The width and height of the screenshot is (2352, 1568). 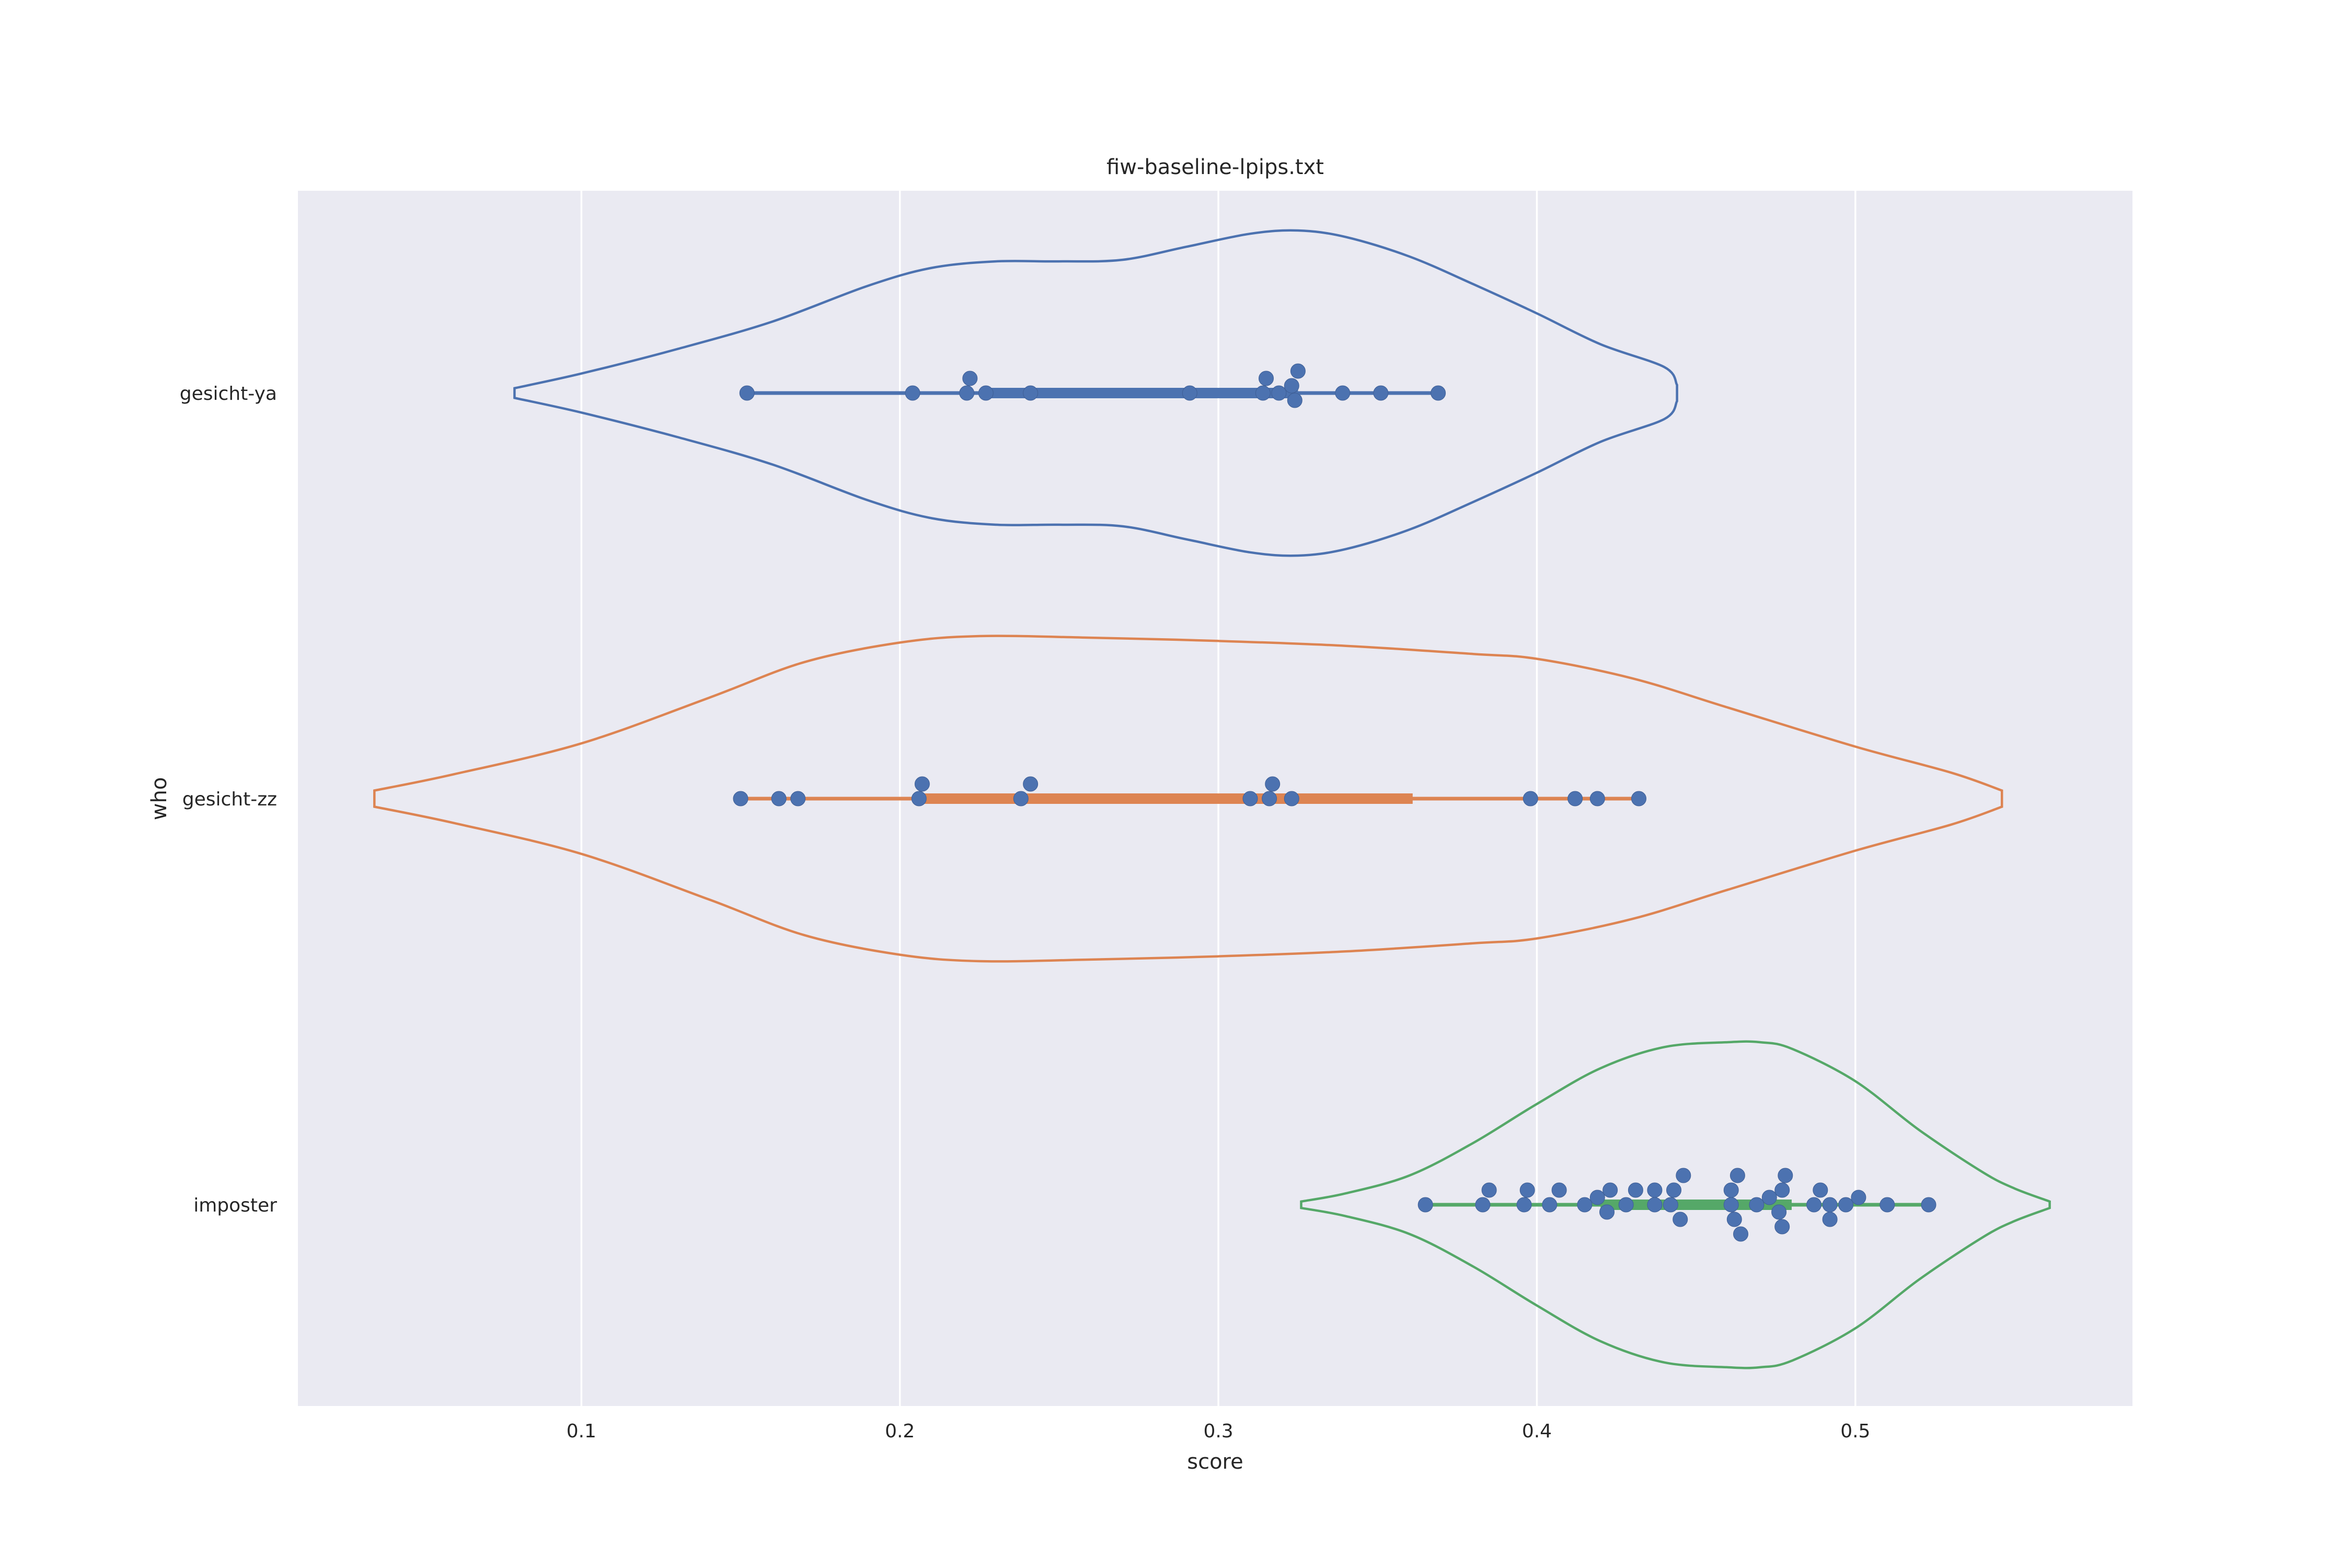 What do you see at coordinates (1855, 1431) in the screenshot?
I see `x-tick-label: 0.5` at bounding box center [1855, 1431].